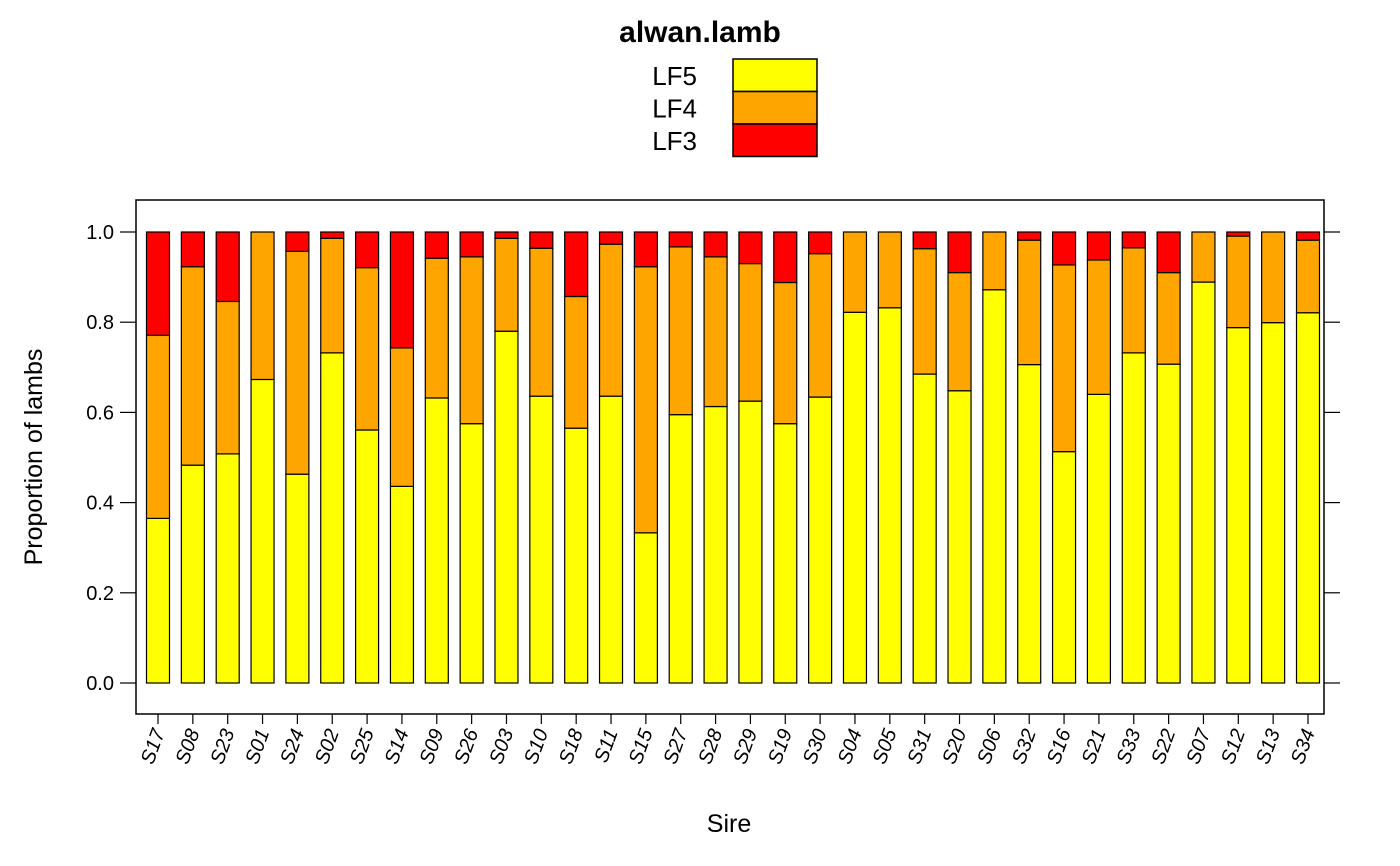 Image resolution: width=1400 pixels, height=866 pixels. Describe the element at coordinates (223, 746) in the screenshot. I see `x-tick-label: S23` at that location.